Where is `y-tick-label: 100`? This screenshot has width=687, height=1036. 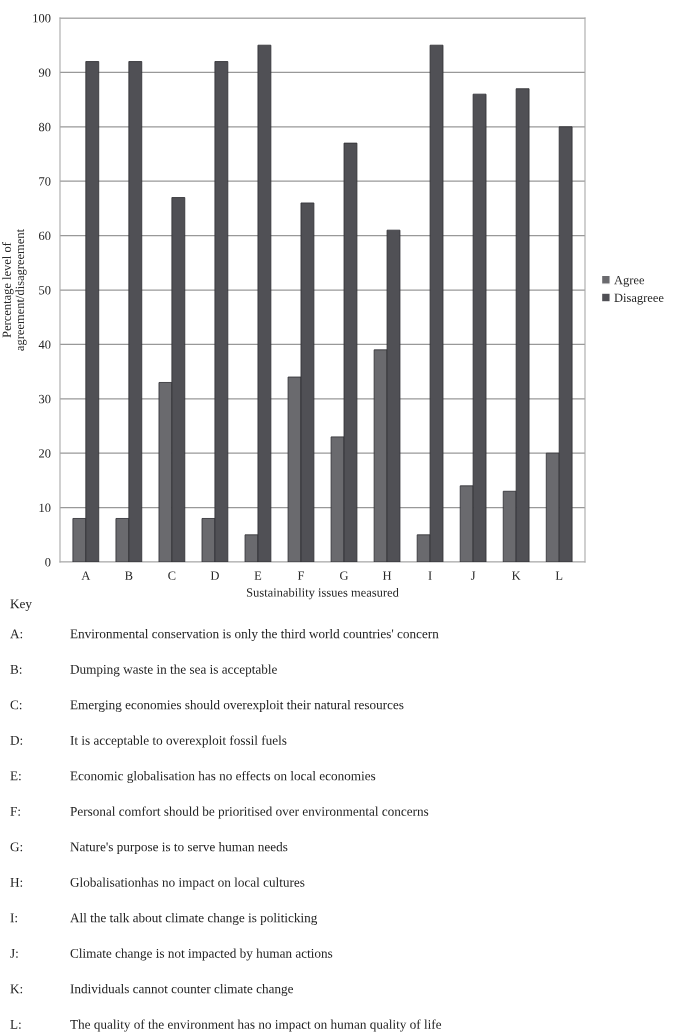
y-tick-label: 100 is located at coordinates (42, 18).